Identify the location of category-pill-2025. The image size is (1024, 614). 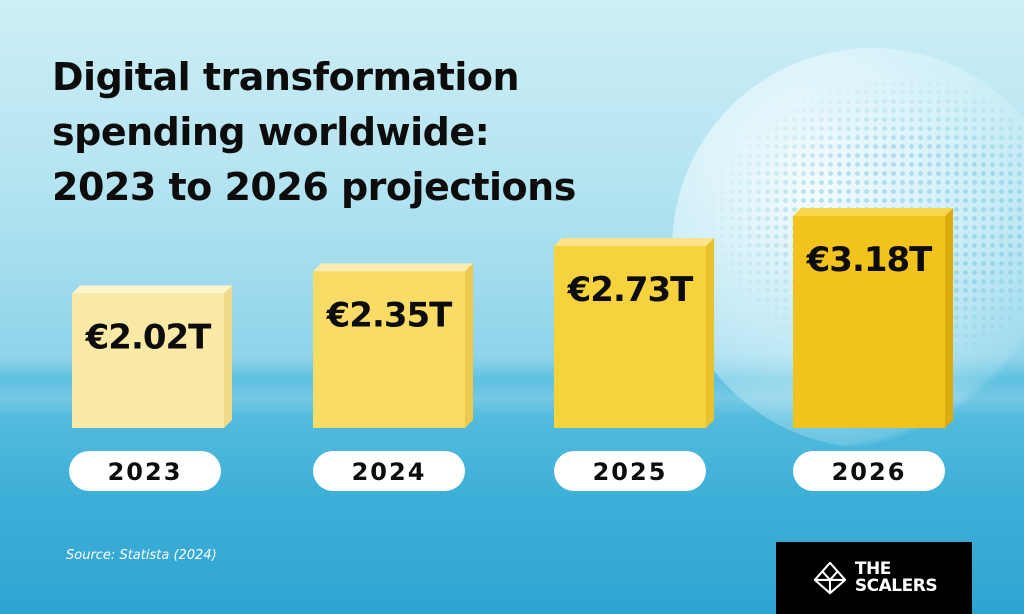
(630, 471).